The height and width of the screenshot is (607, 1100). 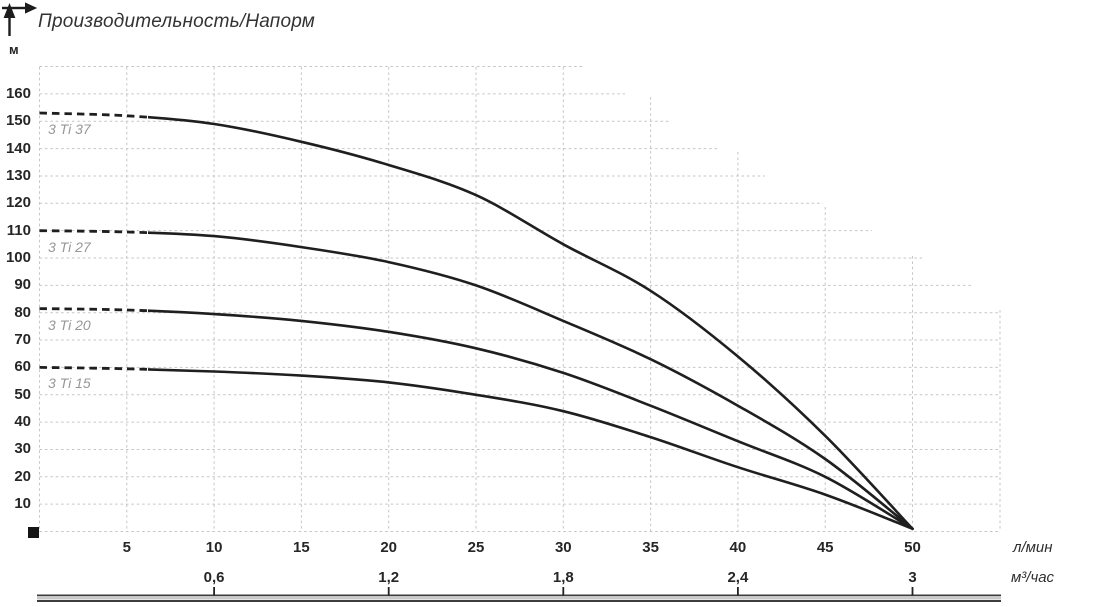 What do you see at coordinates (22, 340) in the screenshot?
I see `y-tick-label-70: 70` at bounding box center [22, 340].